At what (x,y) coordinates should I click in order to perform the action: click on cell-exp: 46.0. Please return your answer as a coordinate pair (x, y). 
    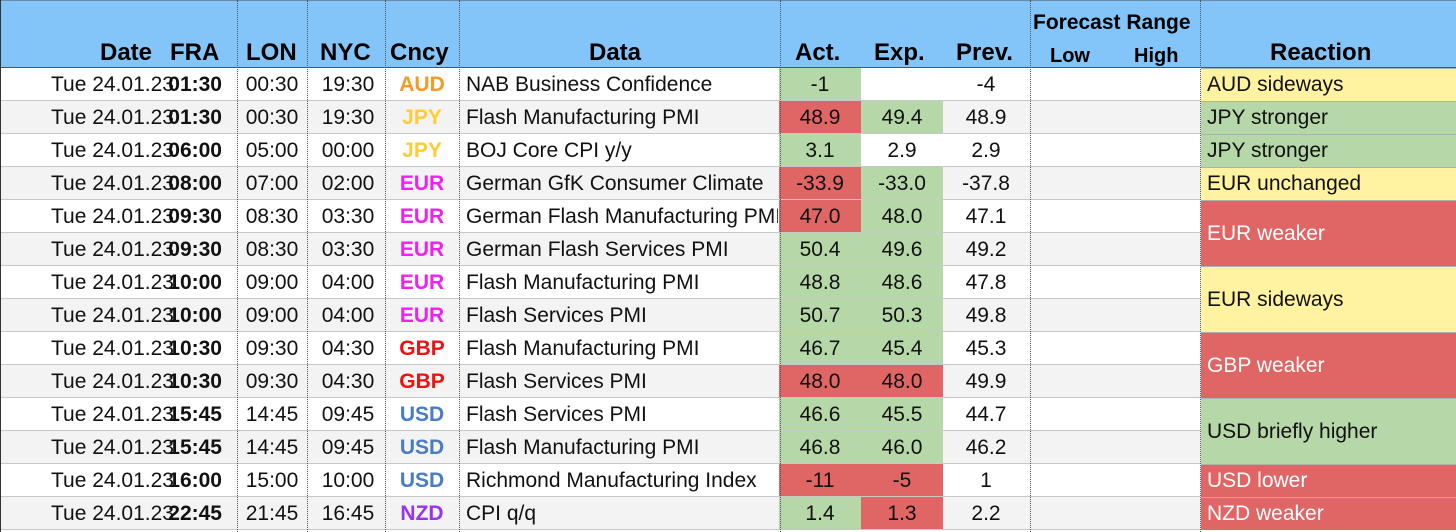
    Looking at the image, I should click on (902, 447).